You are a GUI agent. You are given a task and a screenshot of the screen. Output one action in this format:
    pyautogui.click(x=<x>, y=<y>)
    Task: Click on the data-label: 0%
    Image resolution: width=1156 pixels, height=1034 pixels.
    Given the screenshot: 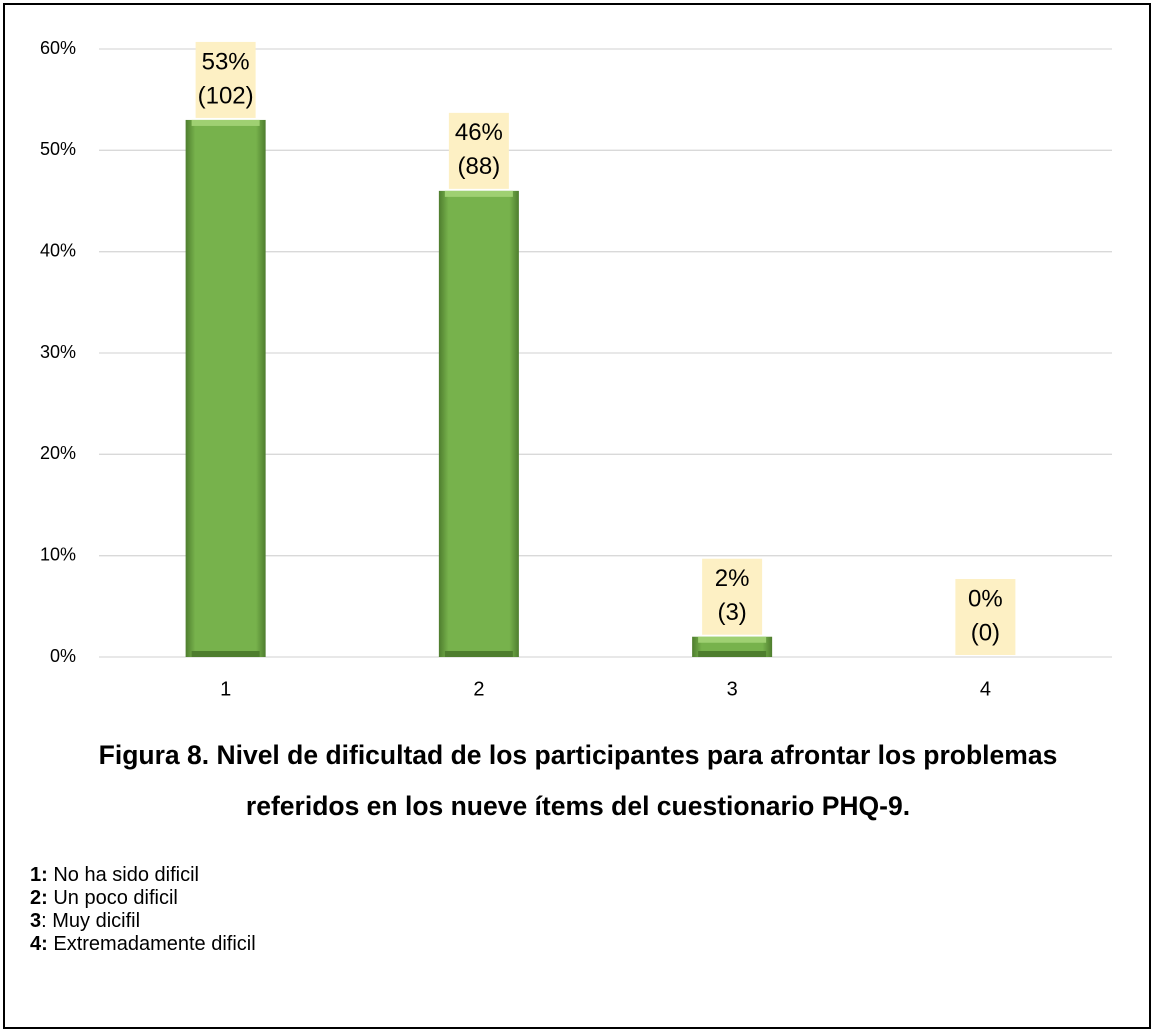 What is the action you would take?
    pyautogui.click(x=985, y=598)
    